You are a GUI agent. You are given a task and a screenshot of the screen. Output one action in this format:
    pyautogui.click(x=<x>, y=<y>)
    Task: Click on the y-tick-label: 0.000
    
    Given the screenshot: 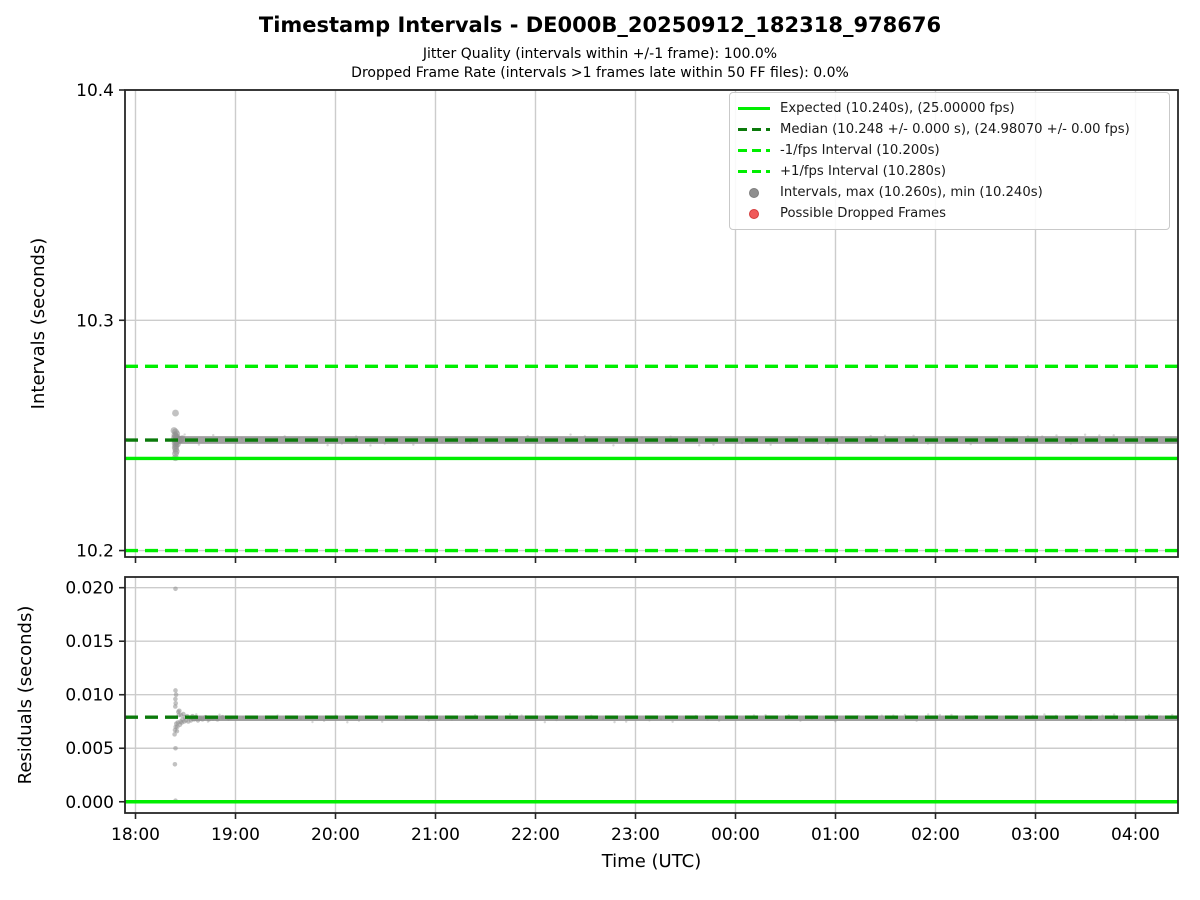 What is the action you would take?
    pyautogui.click(x=89, y=803)
    